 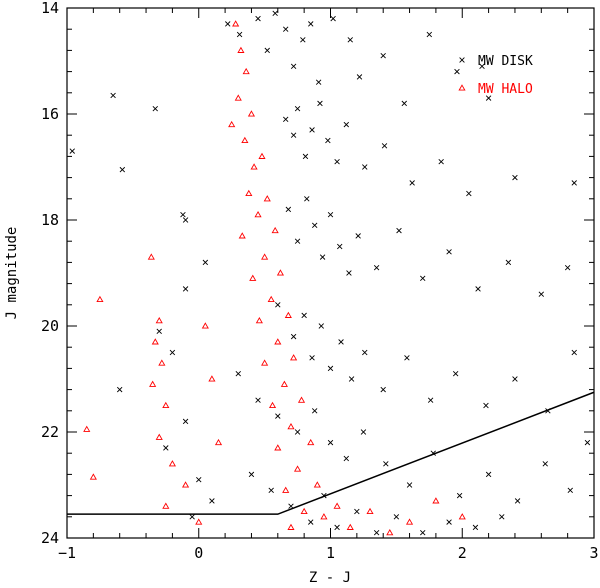 What do you see at coordinates (50, 432) in the screenshot?
I see `y-tick-label: 22` at bounding box center [50, 432].